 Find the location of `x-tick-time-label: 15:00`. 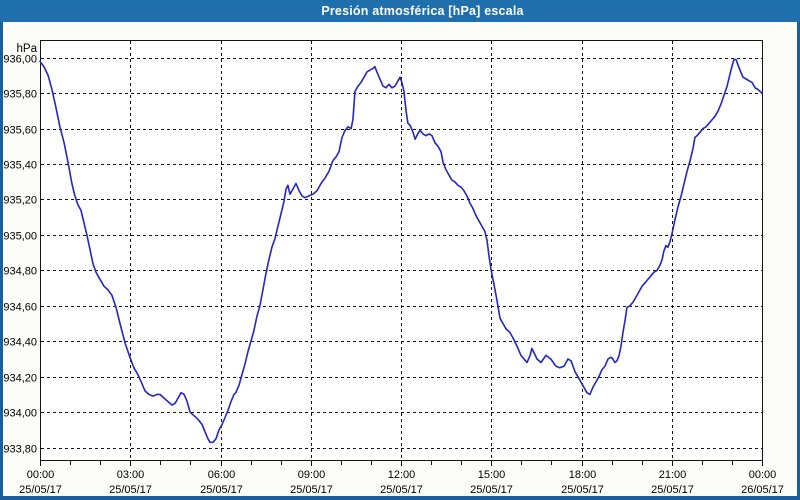

x-tick-time-label: 15:00 is located at coordinates (492, 475).